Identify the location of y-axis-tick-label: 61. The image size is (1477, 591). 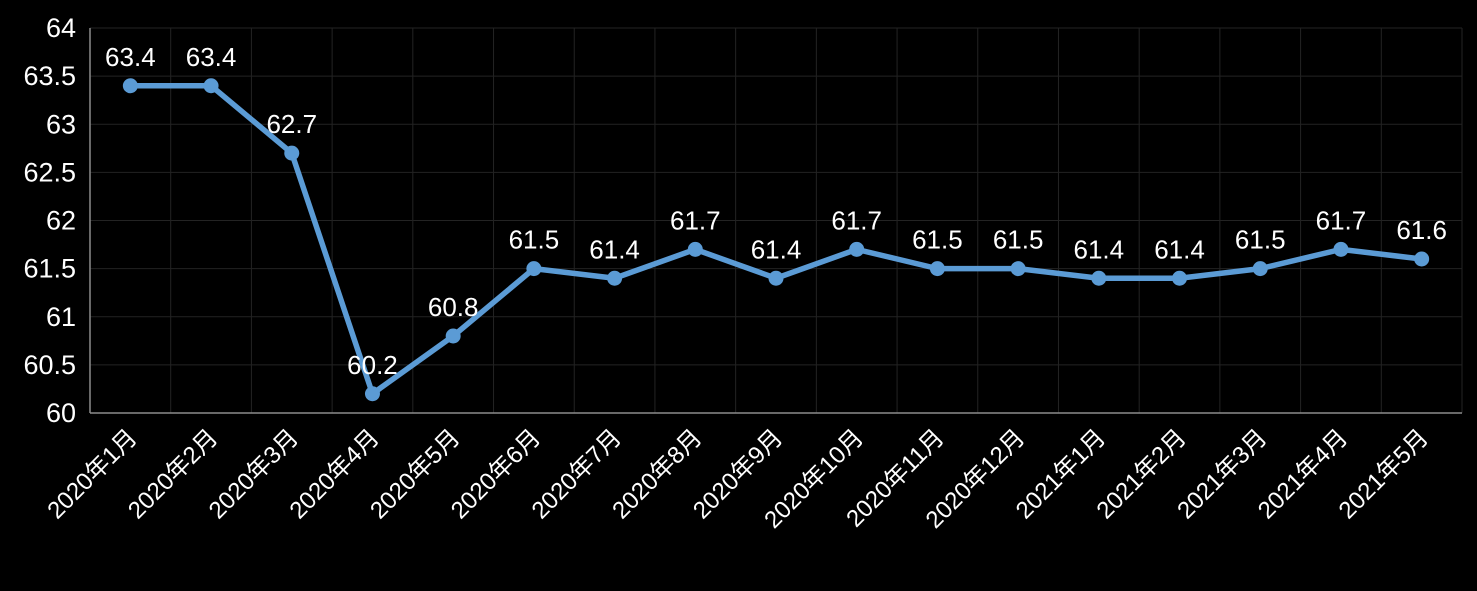
(61, 317).